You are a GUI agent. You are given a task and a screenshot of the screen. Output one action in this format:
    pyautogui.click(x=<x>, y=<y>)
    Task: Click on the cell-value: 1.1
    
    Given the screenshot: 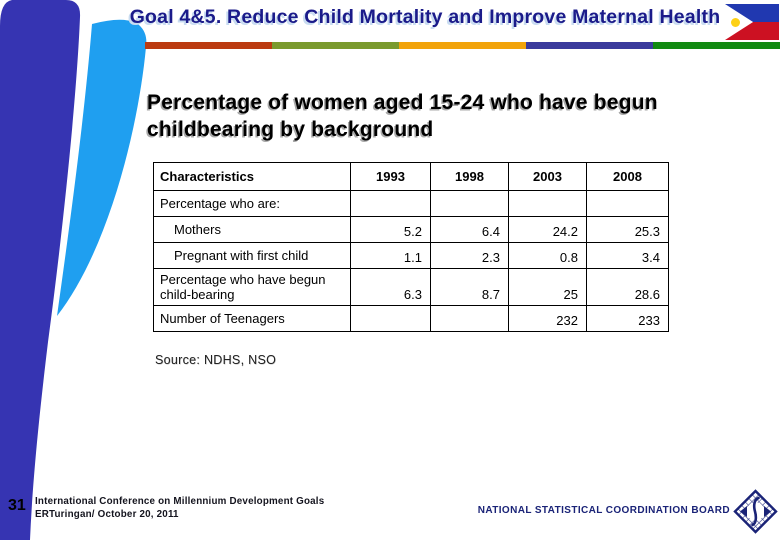 What is the action you would take?
    pyautogui.click(x=390, y=255)
    